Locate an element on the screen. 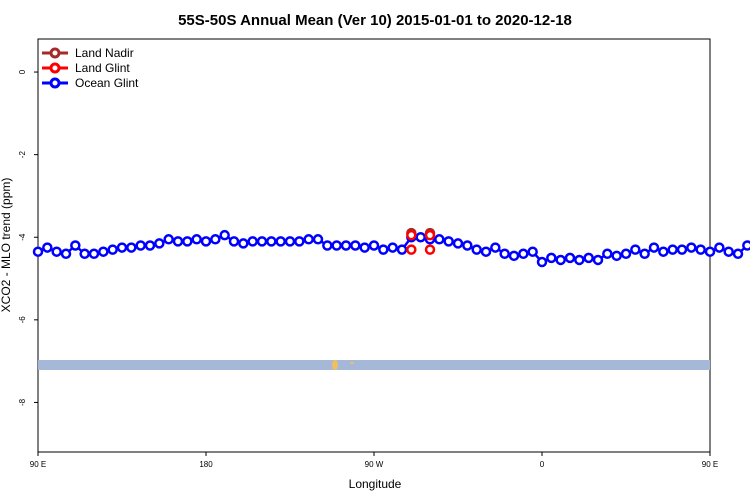  legend-marker-land-glint is located at coordinates (55, 68).